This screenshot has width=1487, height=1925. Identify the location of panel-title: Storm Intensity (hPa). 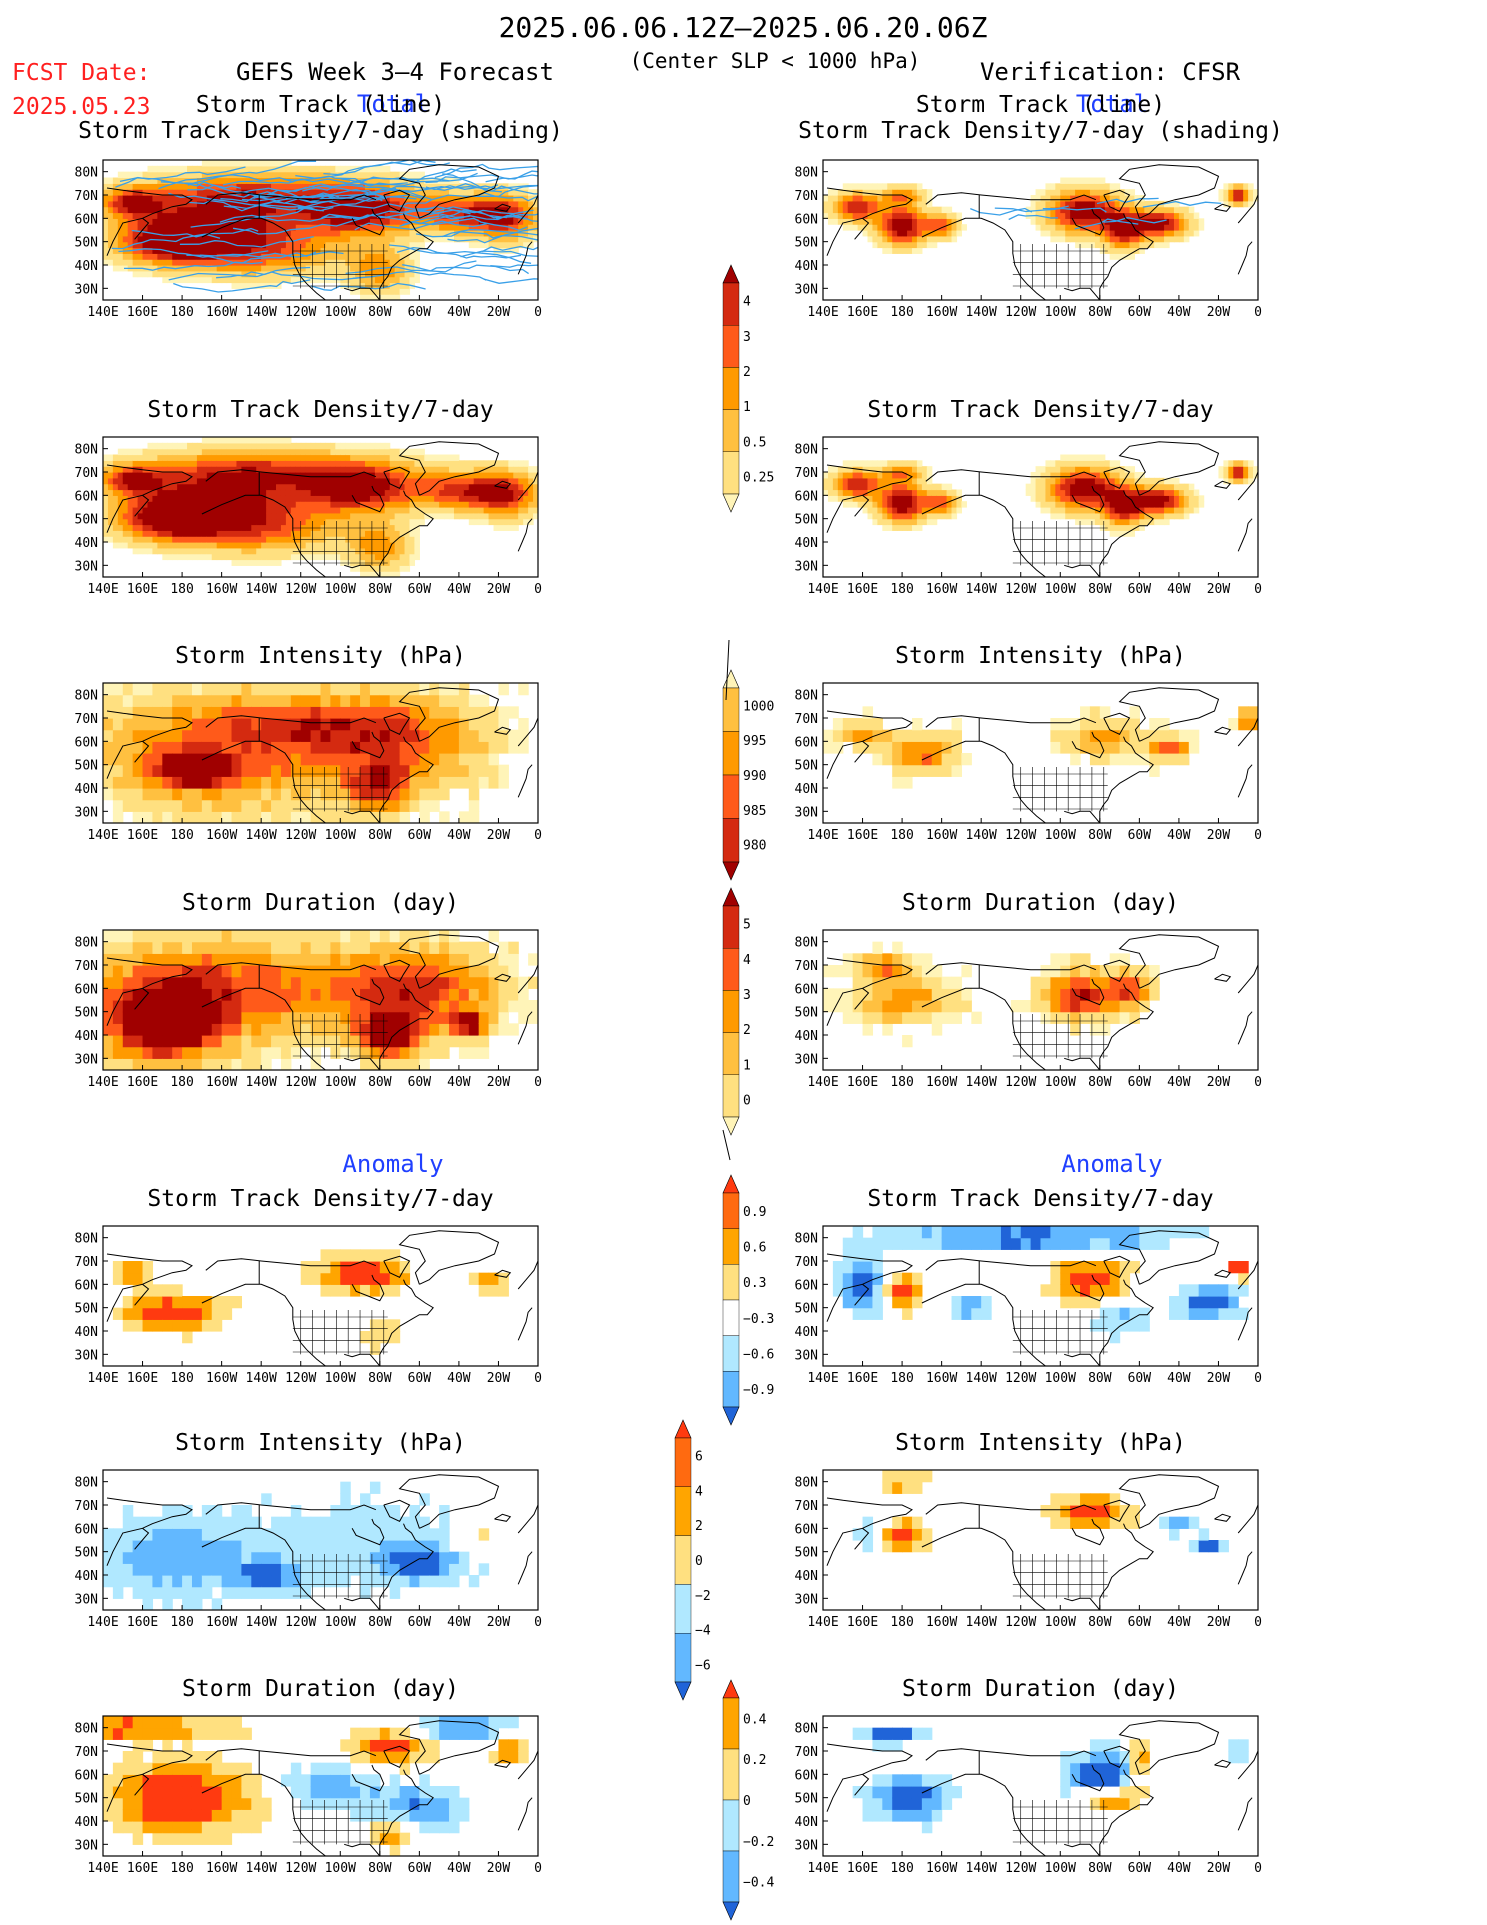
(320, 656).